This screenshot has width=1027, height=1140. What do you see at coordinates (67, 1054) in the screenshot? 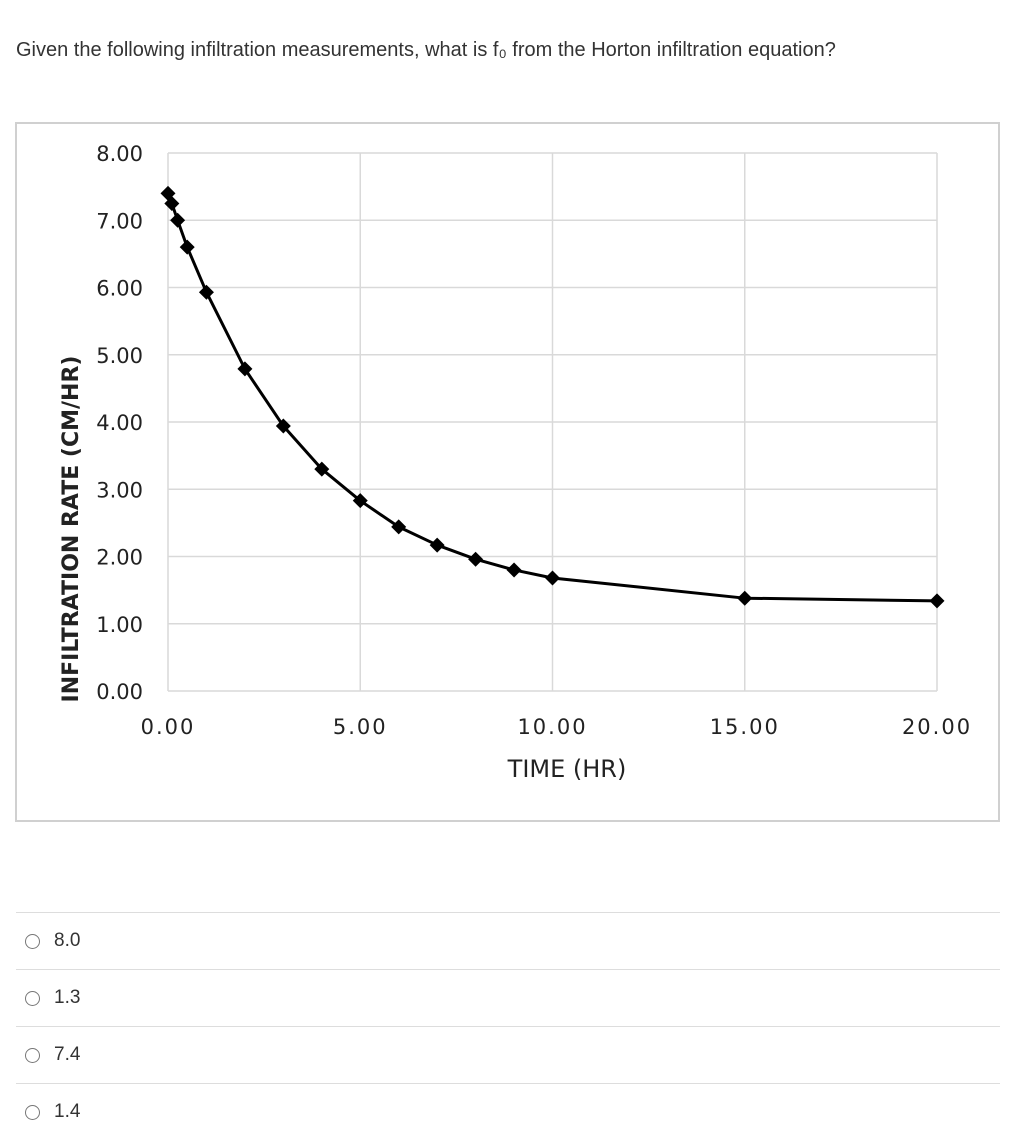
I see `option-label: 7.4` at bounding box center [67, 1054].